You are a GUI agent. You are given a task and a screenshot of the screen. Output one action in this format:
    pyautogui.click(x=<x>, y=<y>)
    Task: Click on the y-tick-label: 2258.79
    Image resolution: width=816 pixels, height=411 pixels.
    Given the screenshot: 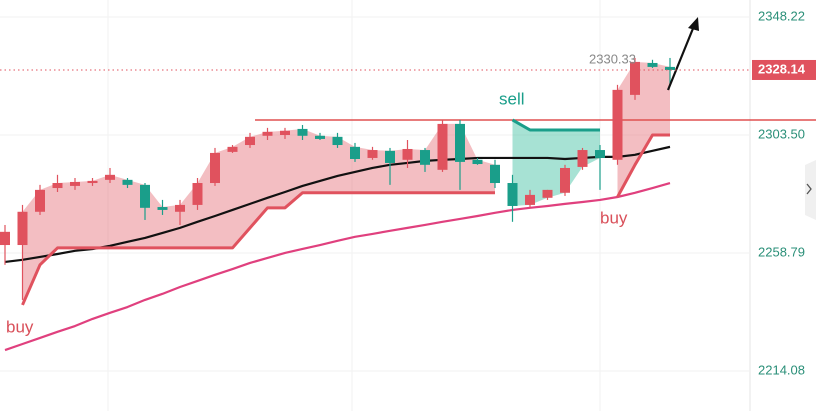 What is the action you would take?
    pyautogui.click(x=781, y=251)
    